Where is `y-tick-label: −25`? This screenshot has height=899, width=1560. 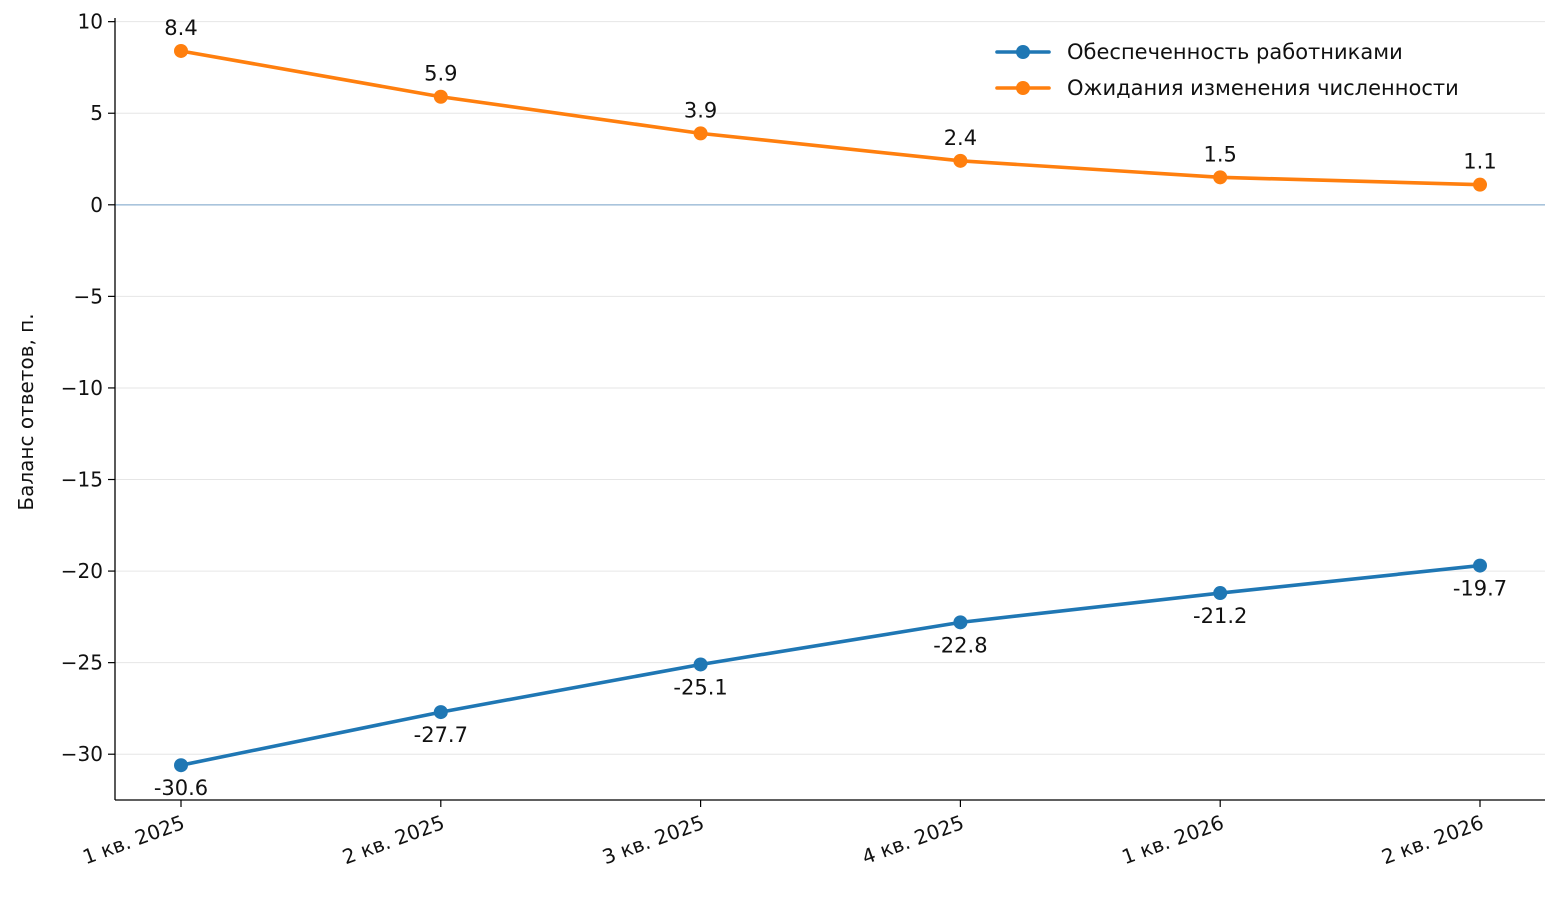
y-tick-label: −25 is located at coordinates (82, 663).